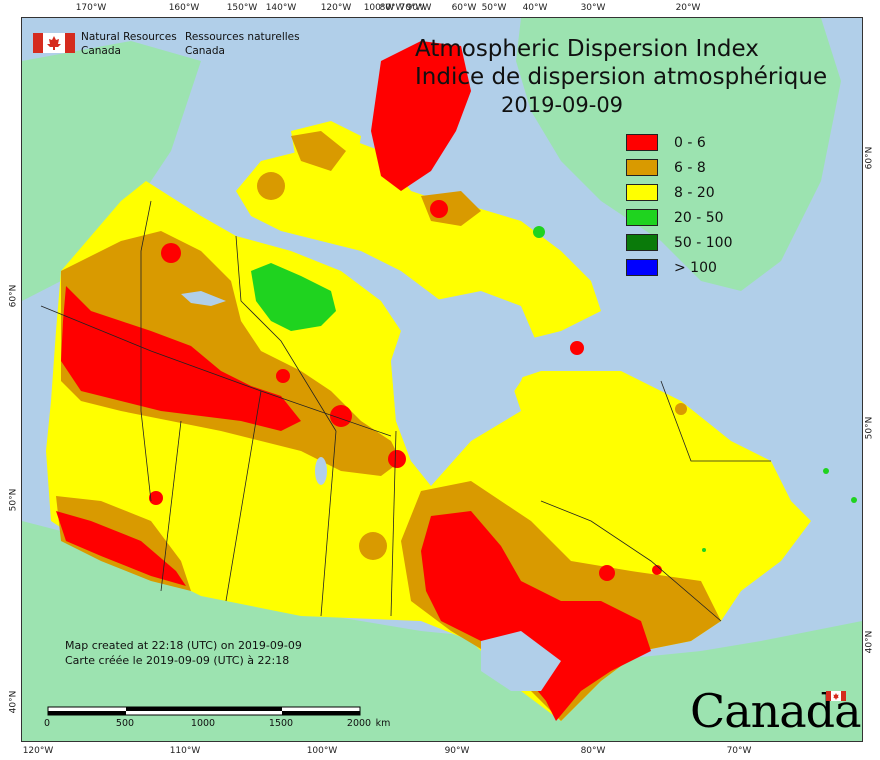  I want to click on tick-top-90w: 90°W, so click(419, 8).